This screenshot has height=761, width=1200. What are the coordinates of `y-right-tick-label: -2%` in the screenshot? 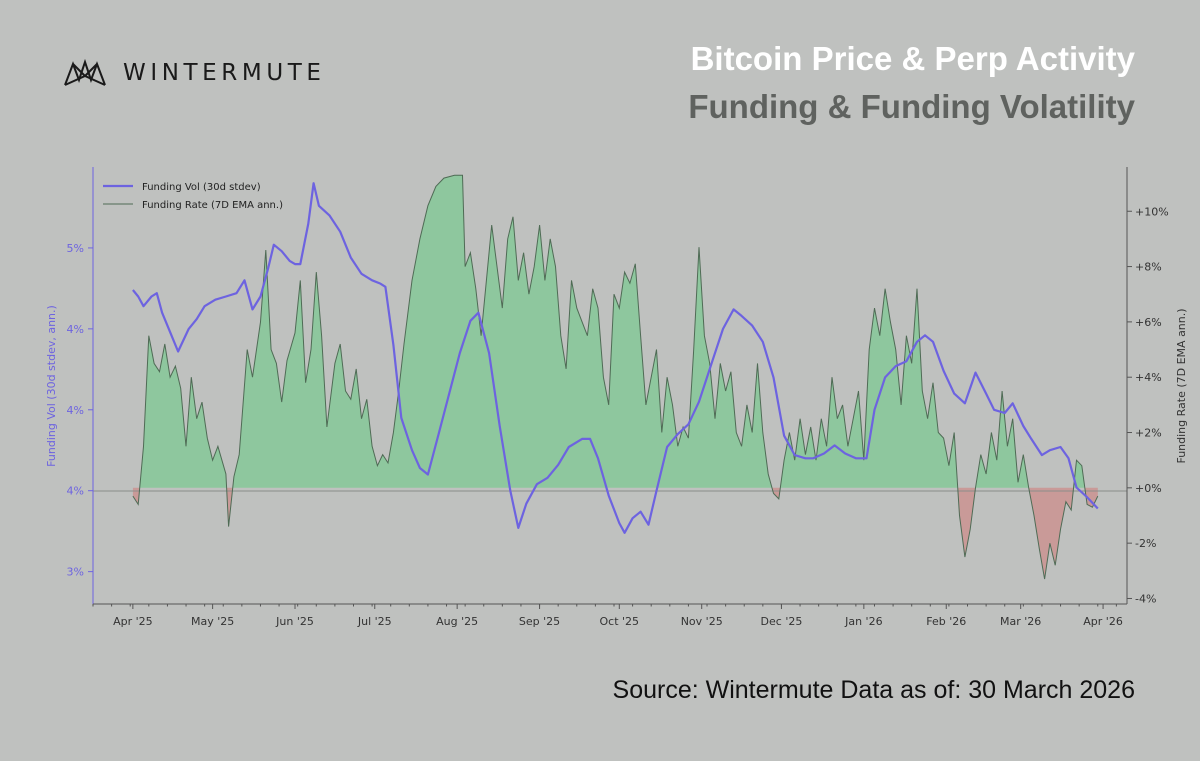 It's located at (1145, 543).